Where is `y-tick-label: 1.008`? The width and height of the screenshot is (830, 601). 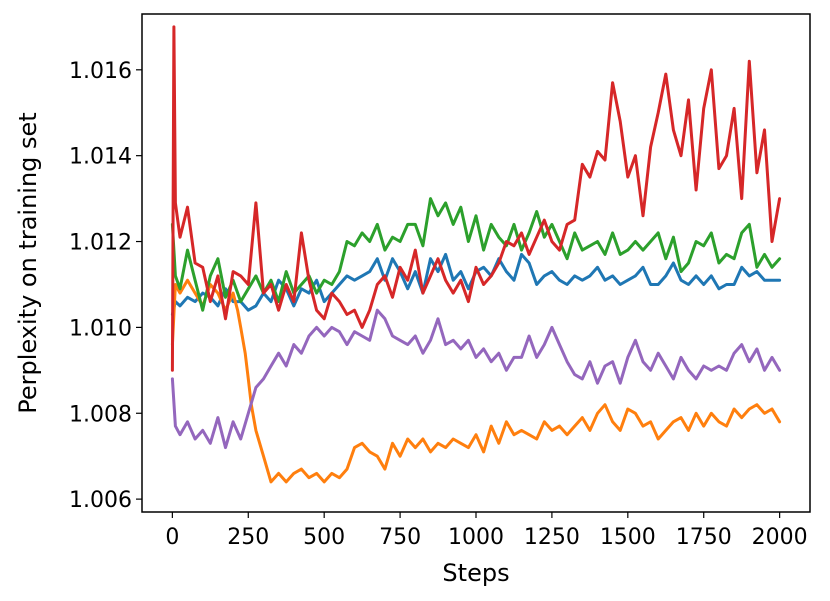
y-tick-label: 1.008 is located at coordinates (100, 414).